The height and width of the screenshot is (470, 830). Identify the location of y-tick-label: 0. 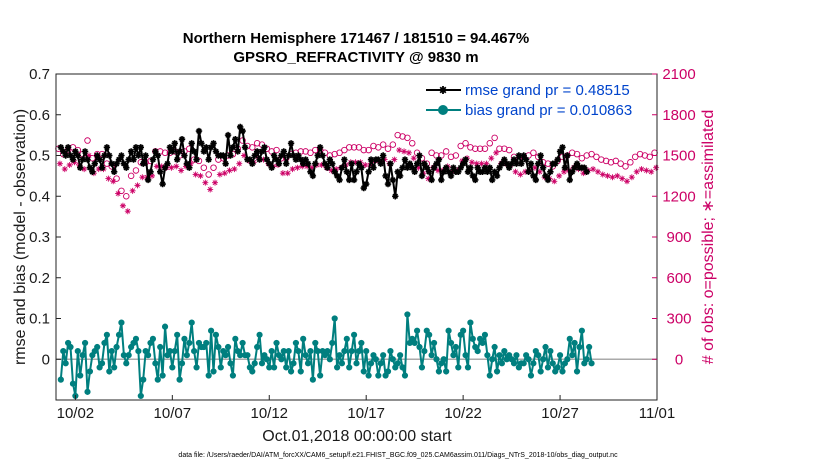
(46, 359).